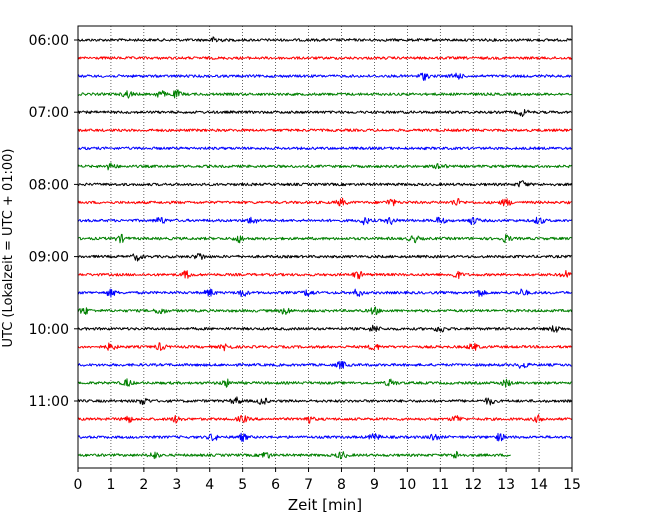 The height and width of the screenshot is (520, 650). I want to click on x-tick-label: 10, so click(407, 485).